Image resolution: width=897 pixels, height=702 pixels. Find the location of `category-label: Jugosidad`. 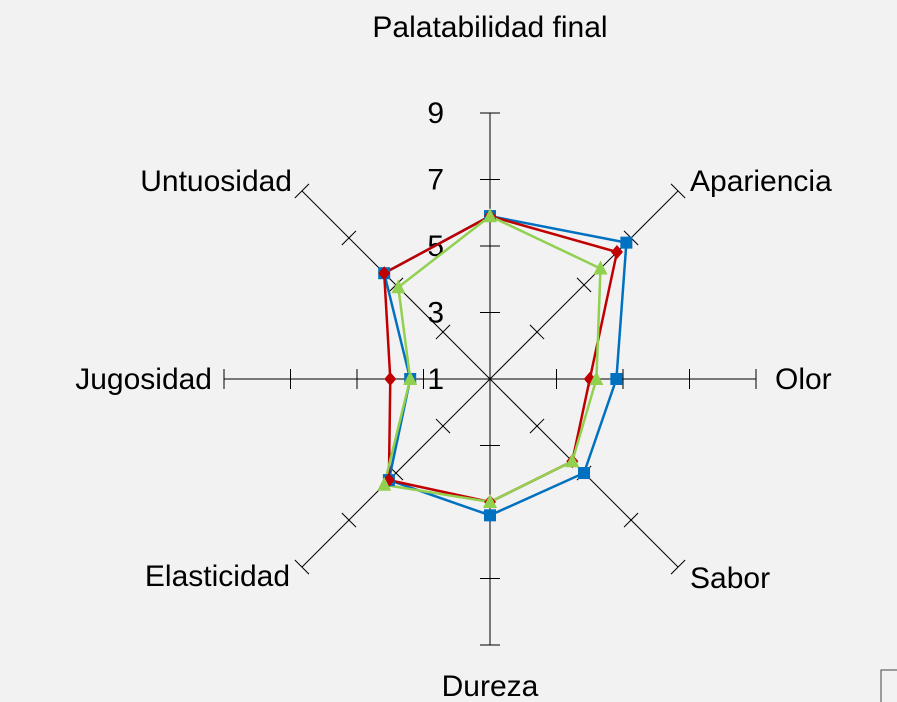

category-label: Jugosidad is located at coordinates (143, 379).